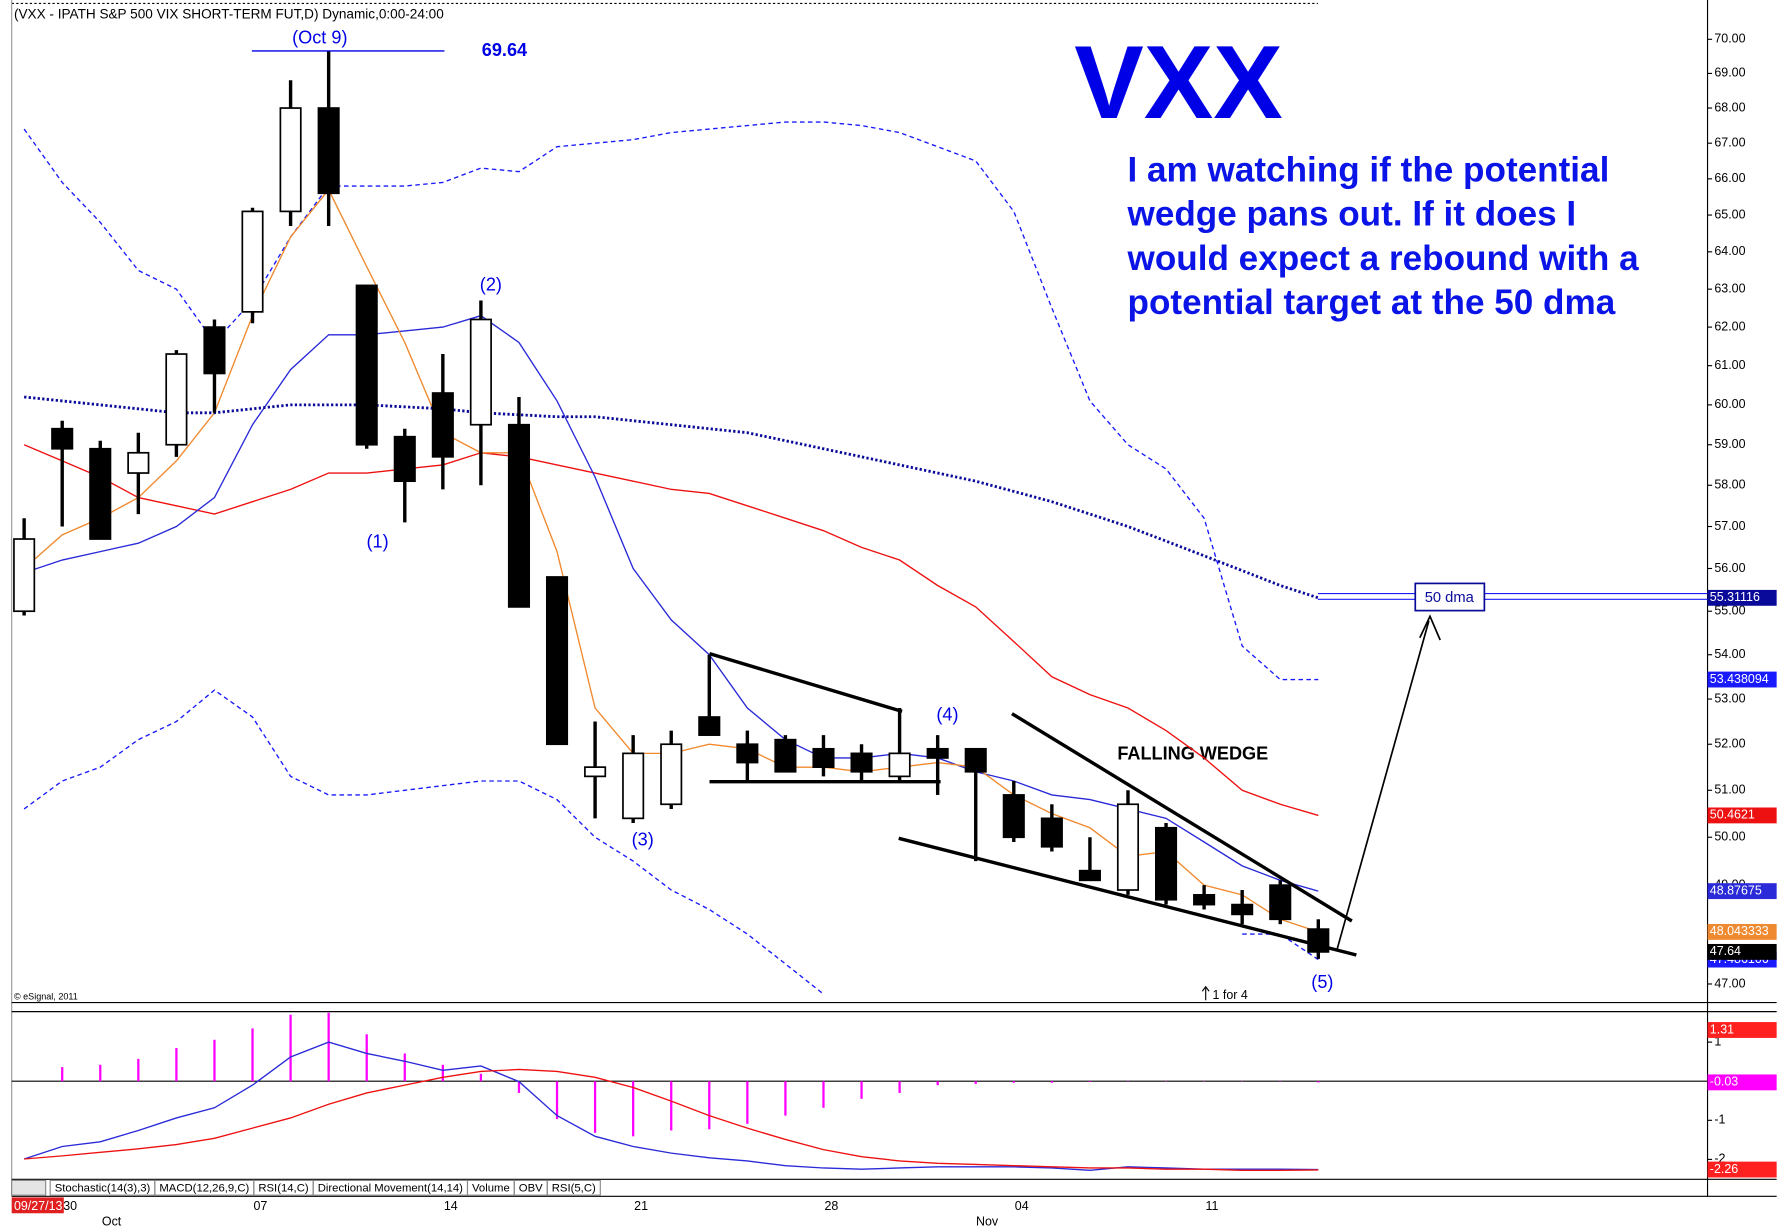 This screenshot has width=1777, height=1228. Describe the element at coordinates (1724, 1082) in the screenshot. I see `value-label: -0.03` at that location.